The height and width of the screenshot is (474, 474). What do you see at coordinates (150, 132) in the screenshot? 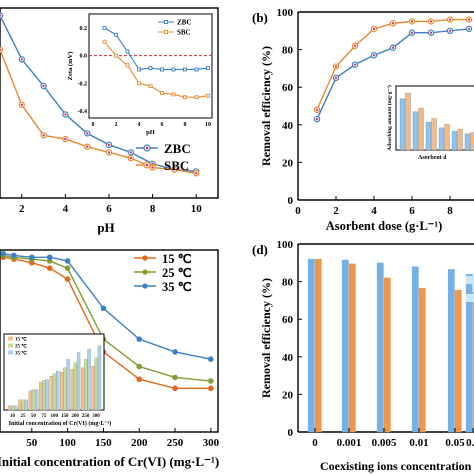
I see `inset-x-axis-label: pH` at bounding box center [150, 132].